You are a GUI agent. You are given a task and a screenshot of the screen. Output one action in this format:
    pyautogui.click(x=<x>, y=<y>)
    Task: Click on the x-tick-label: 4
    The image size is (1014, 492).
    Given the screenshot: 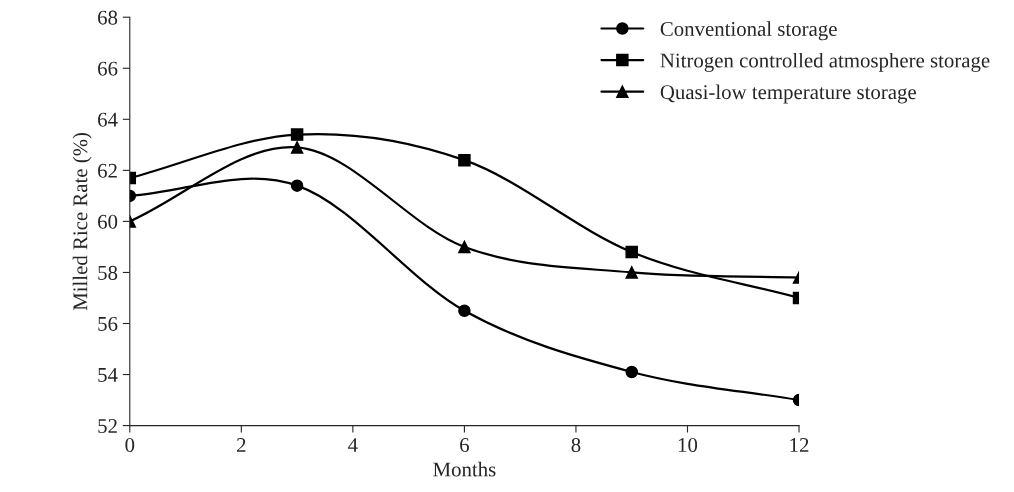 What is the action you would take?
    pyautogui.click(x=353, y=445)
    